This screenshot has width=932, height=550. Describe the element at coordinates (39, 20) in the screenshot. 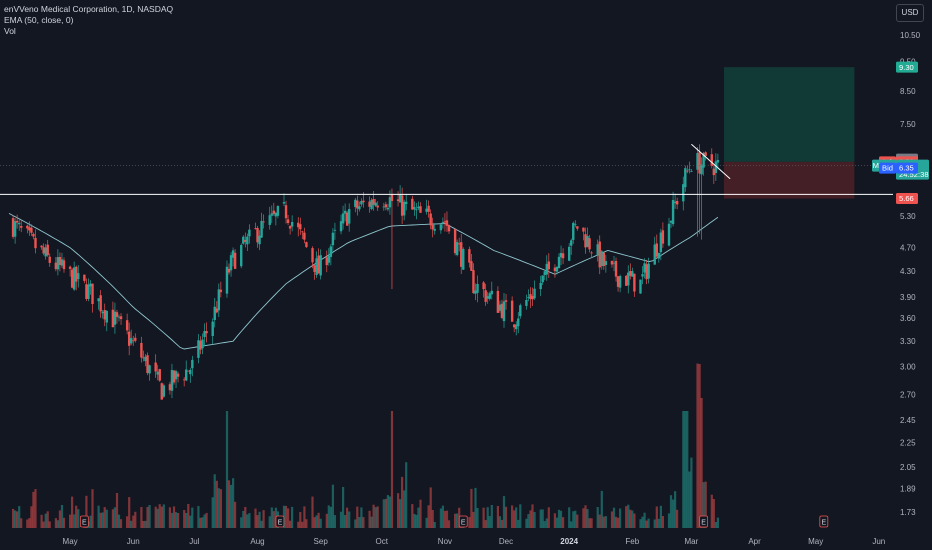

I see `ema-legend: EMA (50, close, 0)` at that location.